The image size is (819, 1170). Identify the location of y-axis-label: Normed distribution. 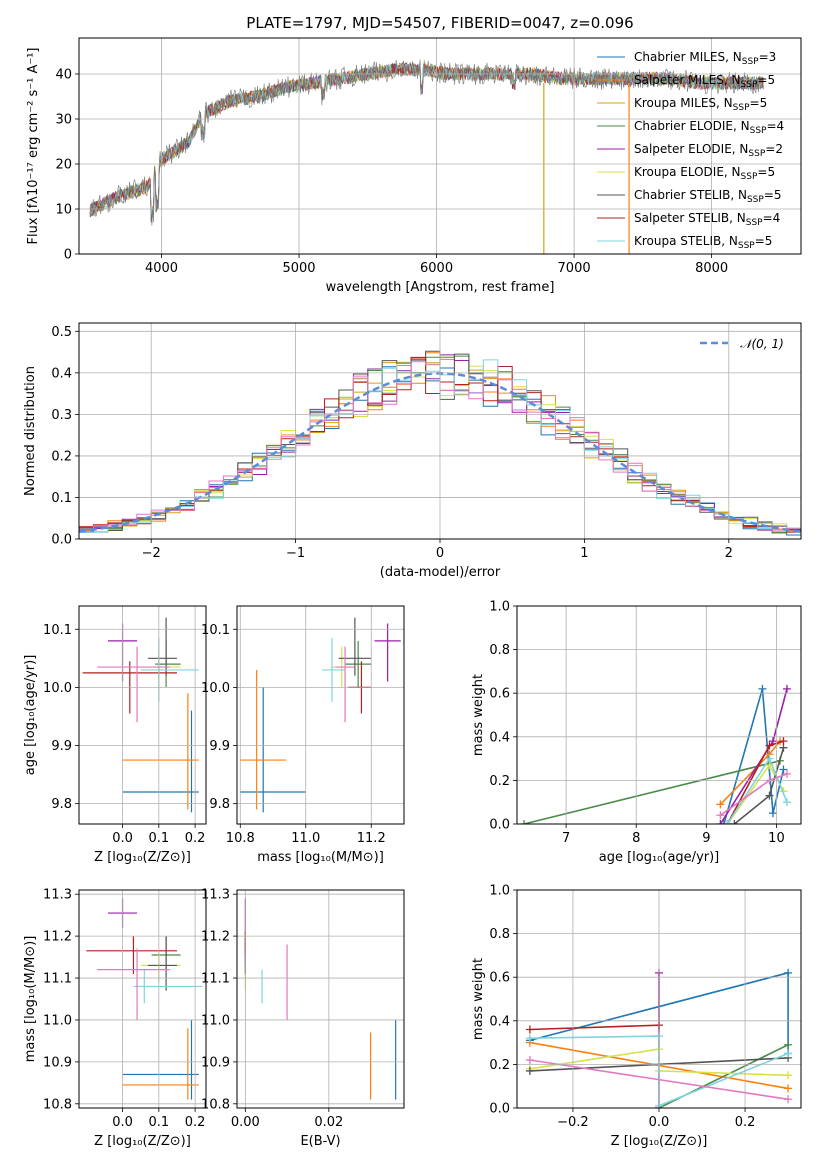
(30, 431).